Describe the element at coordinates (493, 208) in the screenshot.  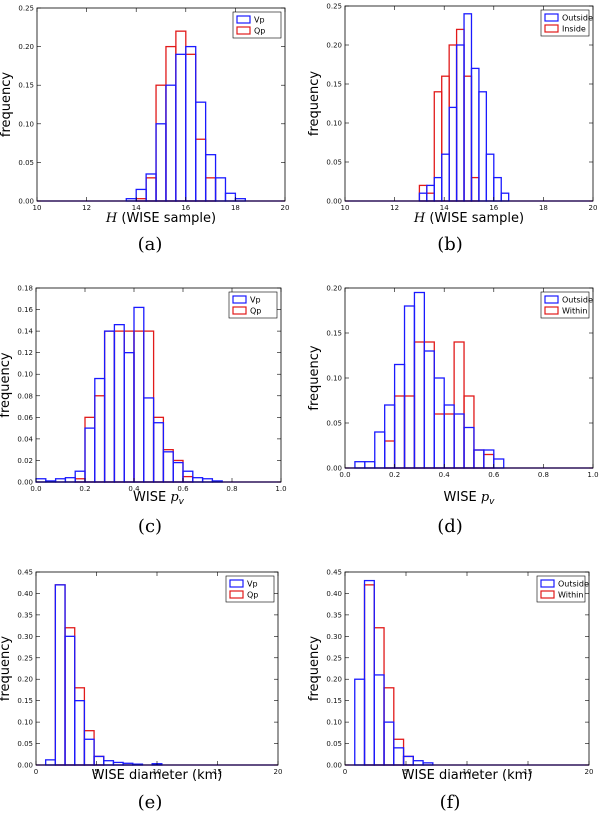
I see `x-tick-label: 16` at that location.